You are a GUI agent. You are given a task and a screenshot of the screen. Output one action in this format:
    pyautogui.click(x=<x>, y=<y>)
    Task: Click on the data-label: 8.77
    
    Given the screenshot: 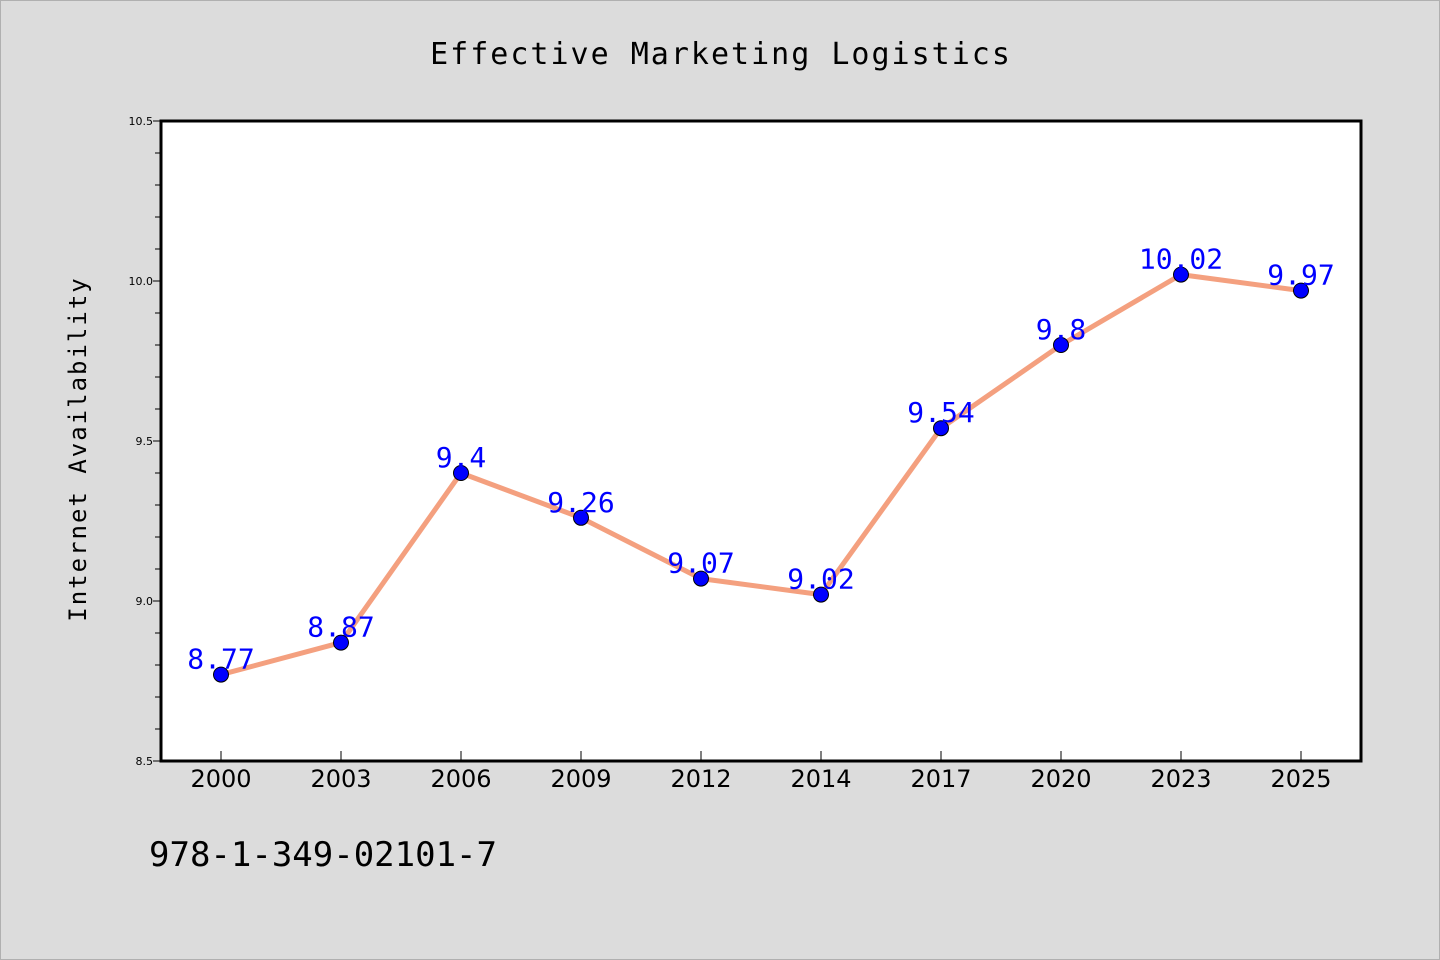 What is the action you would take?
    pyautogui.click(x=220, y=659)
    